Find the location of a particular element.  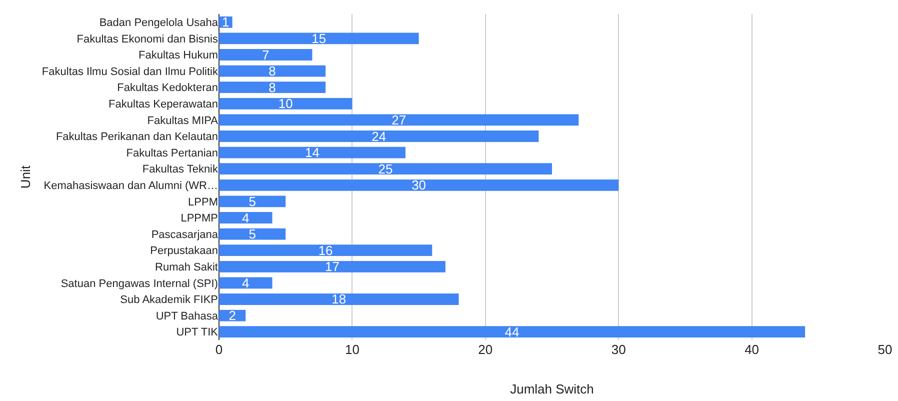

data-label: 10 is located at coordinates (285, 104).